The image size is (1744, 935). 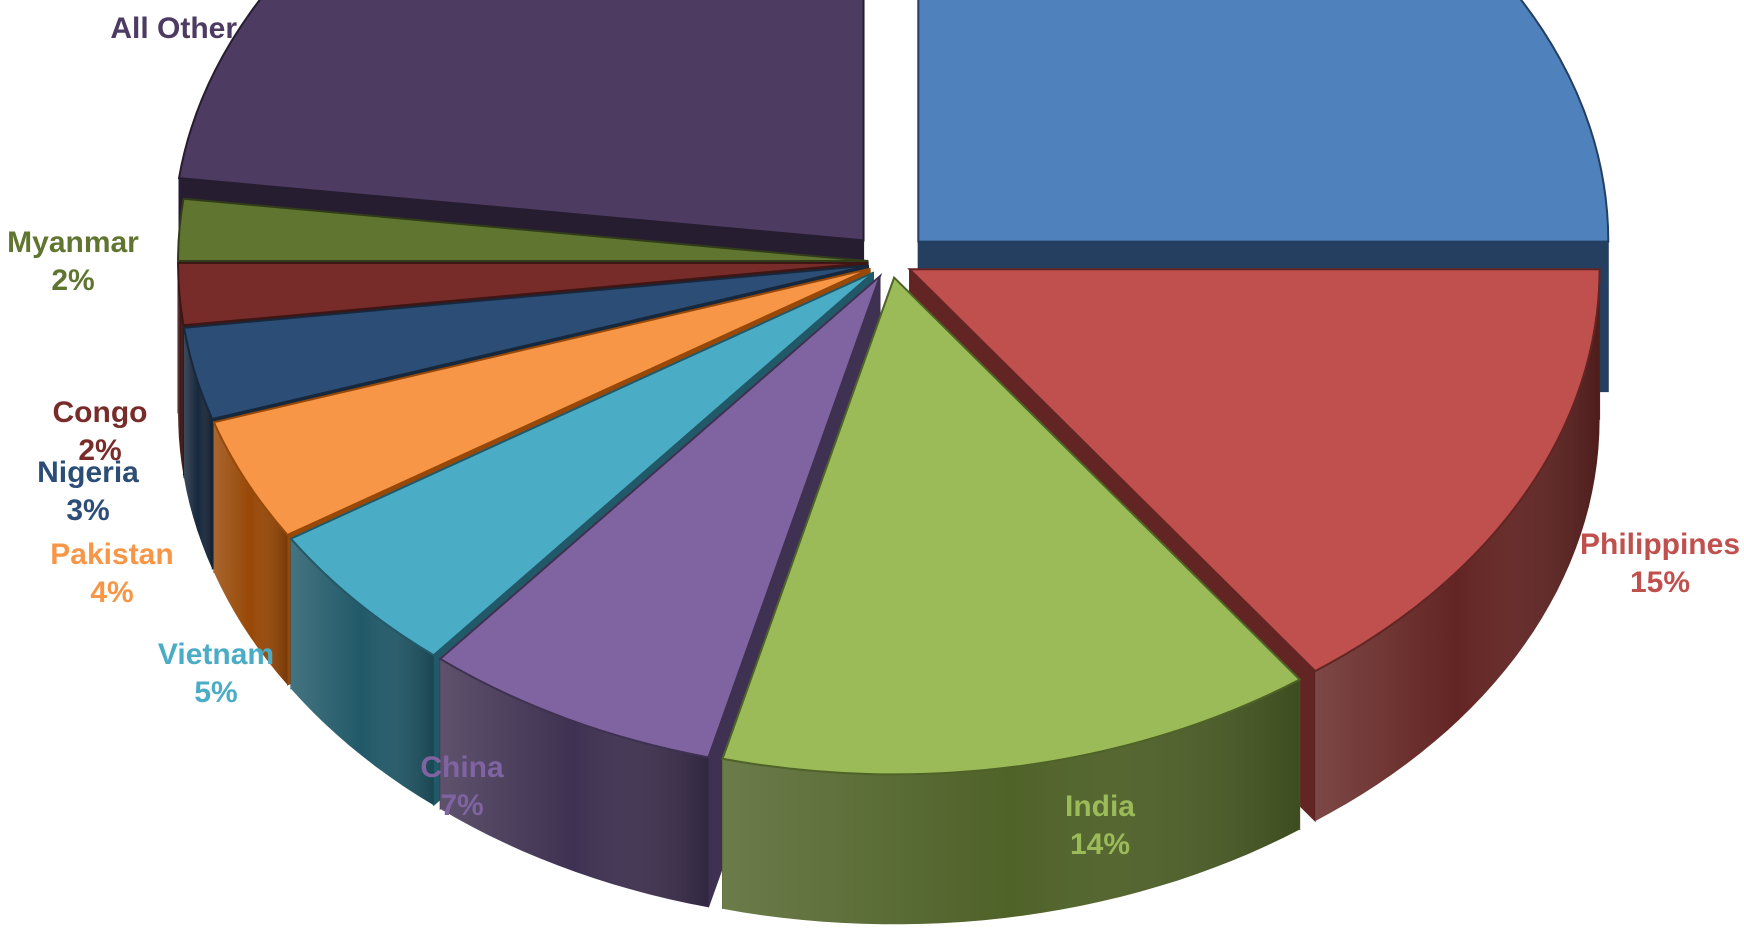 I want to click on slice-value-congo: 2%, so click(x=99, y=450).